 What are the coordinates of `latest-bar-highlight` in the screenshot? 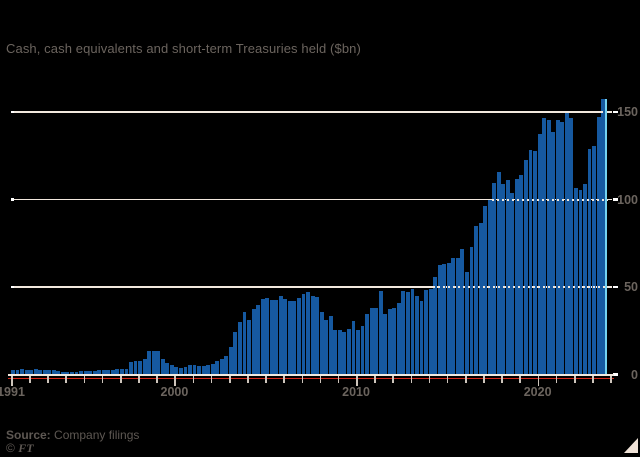 It's located at (605, 237).